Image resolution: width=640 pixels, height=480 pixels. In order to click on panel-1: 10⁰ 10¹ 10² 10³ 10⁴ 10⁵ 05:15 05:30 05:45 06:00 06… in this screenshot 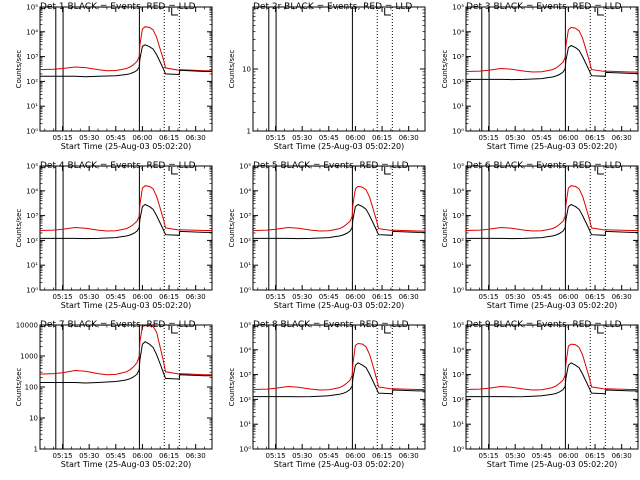, I will do `click(114, 76)`.